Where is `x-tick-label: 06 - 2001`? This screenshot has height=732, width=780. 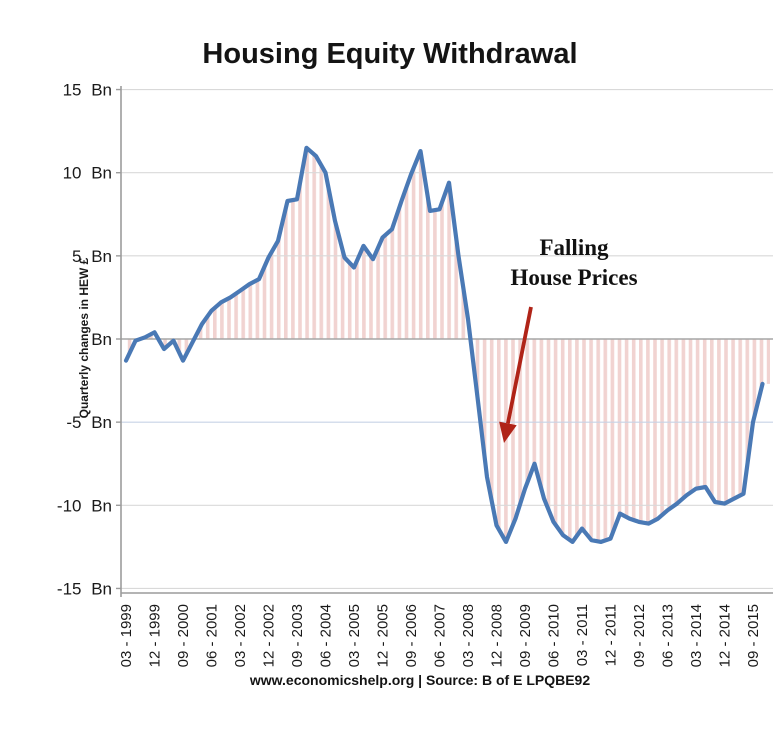
x-tick-label: 06 - 2001 is located at coordinates (212, 635).